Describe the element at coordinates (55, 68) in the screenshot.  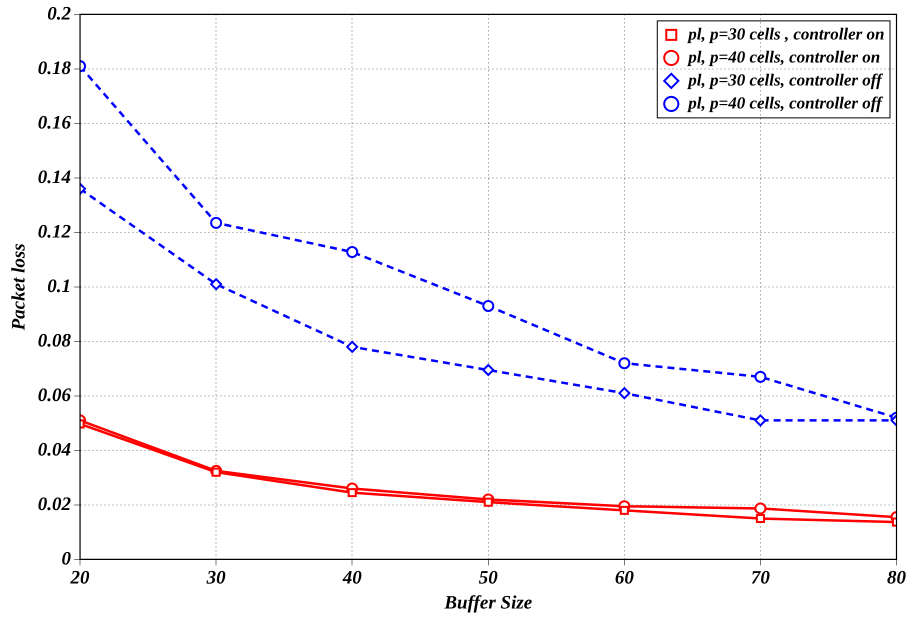
I see `y-tick-label: 0.18` at that location.